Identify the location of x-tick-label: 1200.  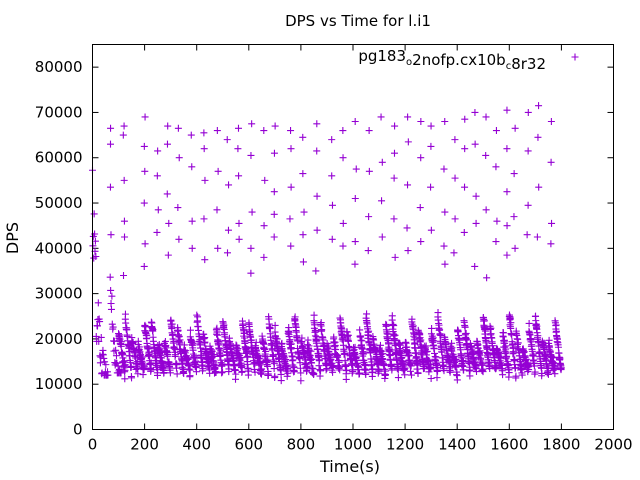
(405, 445).